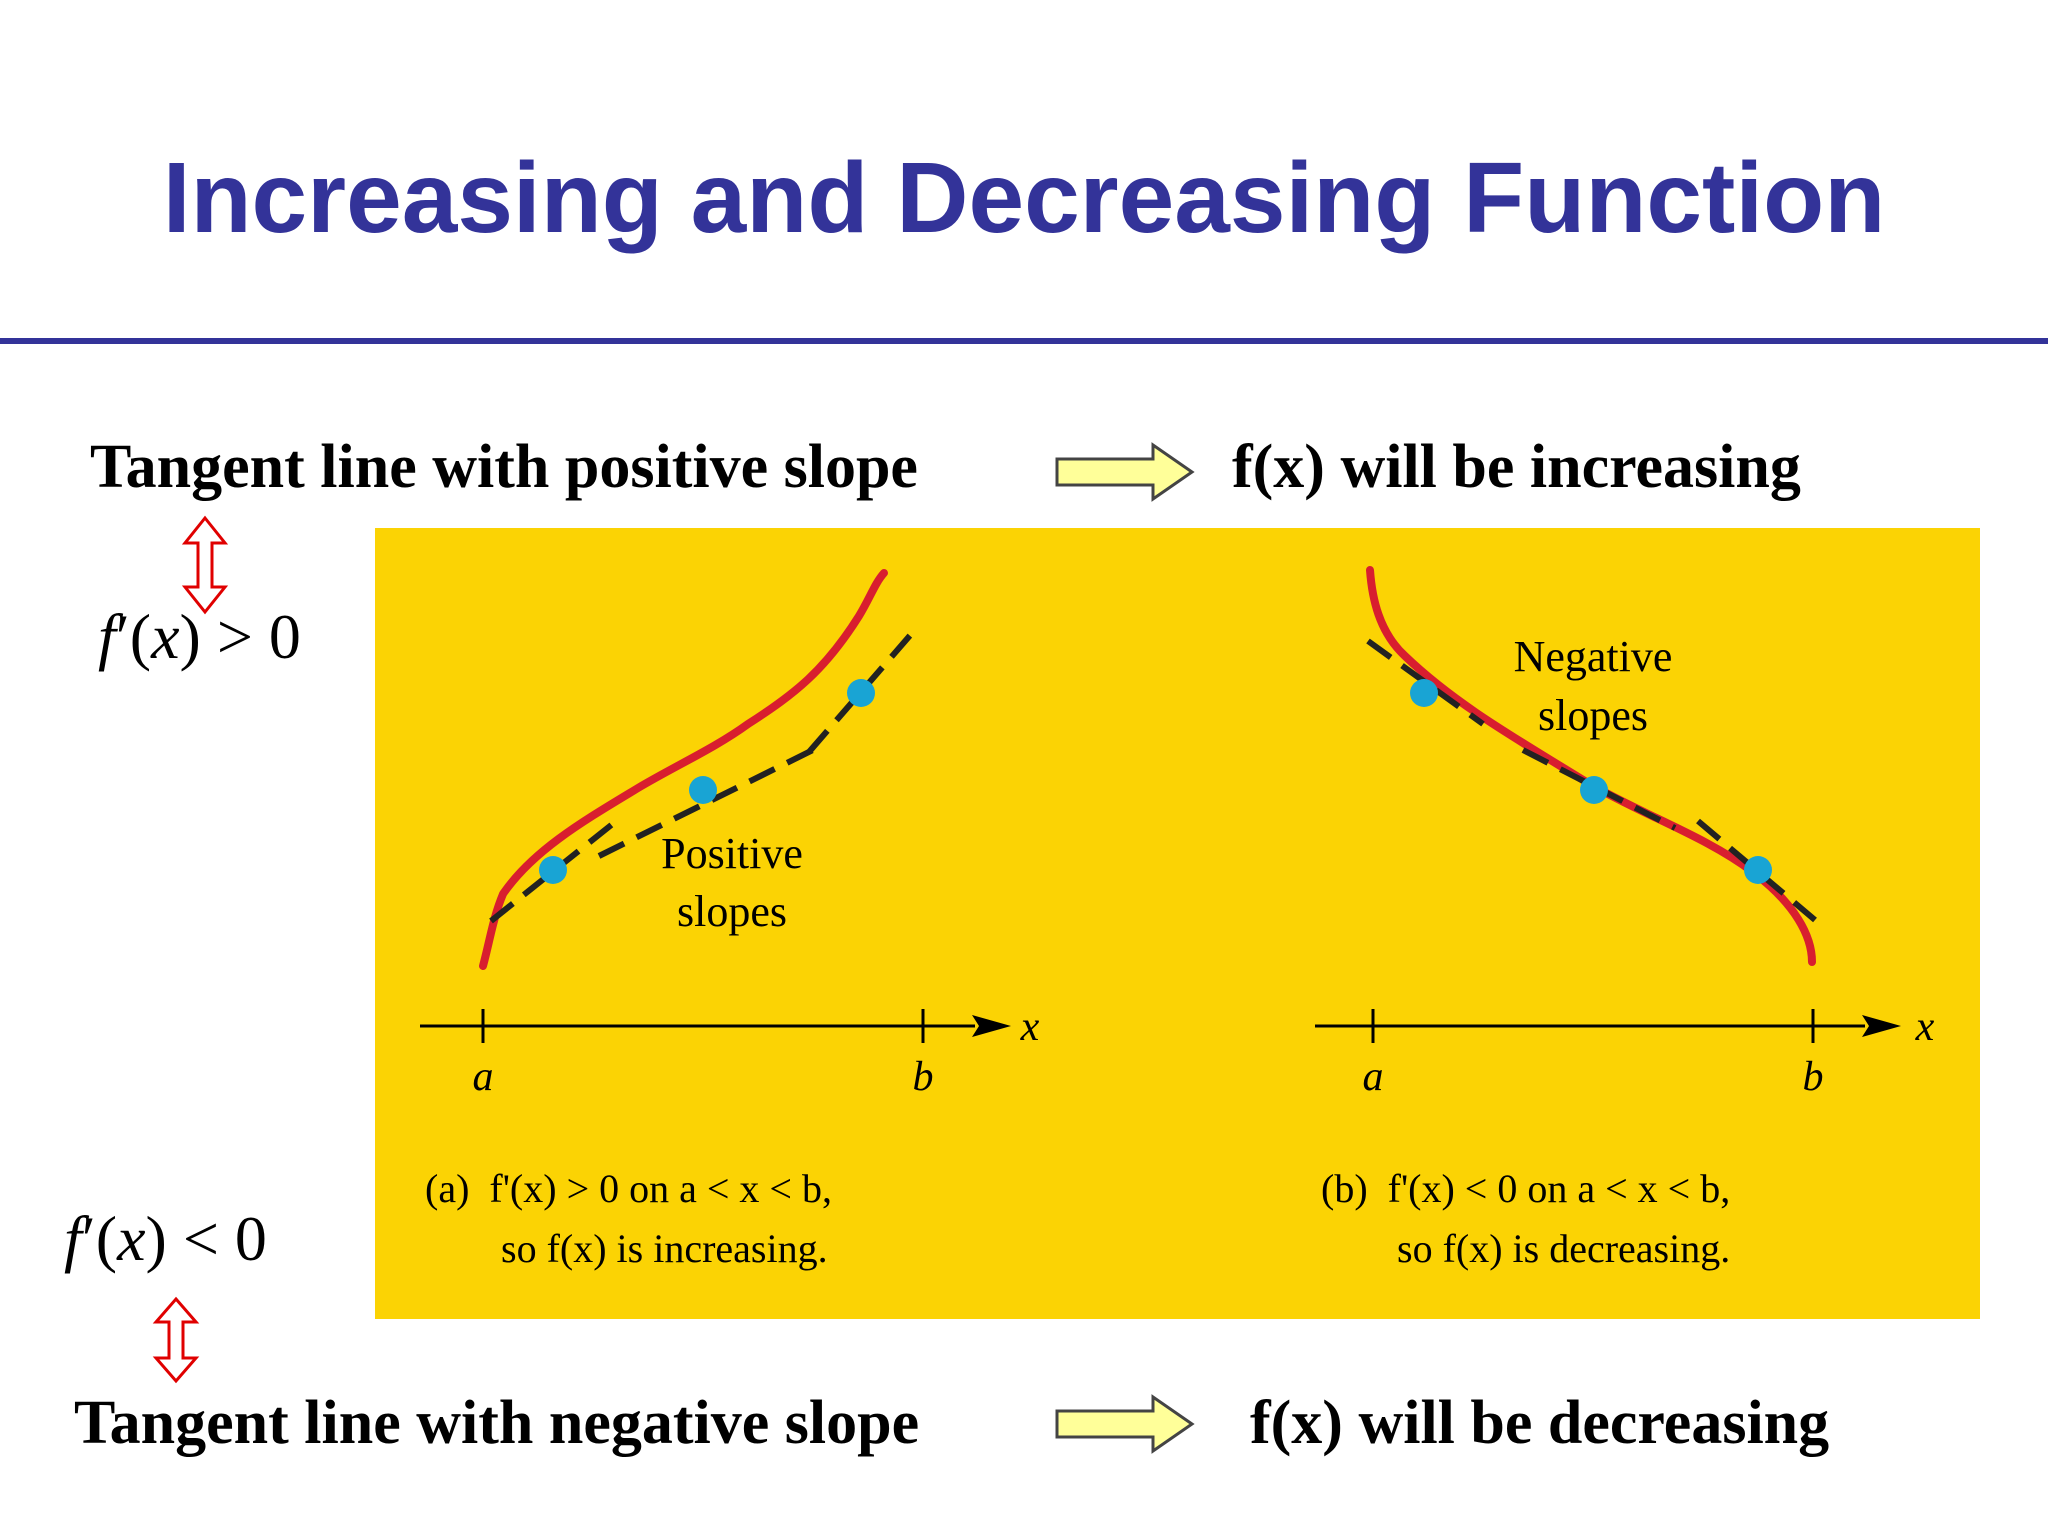 The width and height of the screenshot is (2048, 1536). What do you see at coordinates (1024, 341) in the screenshot?
I see `title-divider` at bounding box center [1024, 341].